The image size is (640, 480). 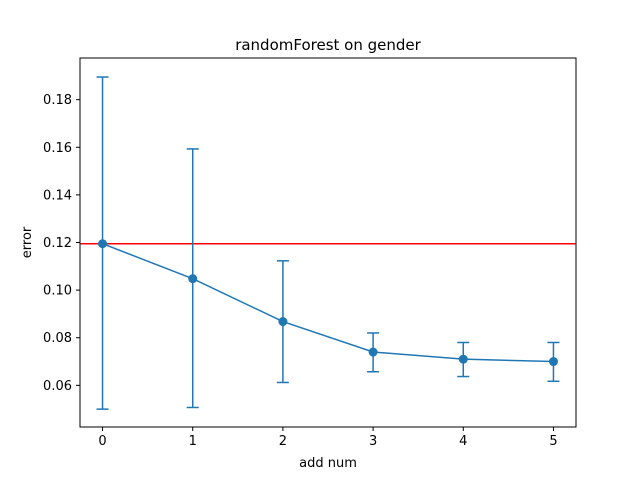 What do you see at coordinates (27, 242) in the screenshot?
I see `y-axis-label: error` at bounding box center [27, 242].